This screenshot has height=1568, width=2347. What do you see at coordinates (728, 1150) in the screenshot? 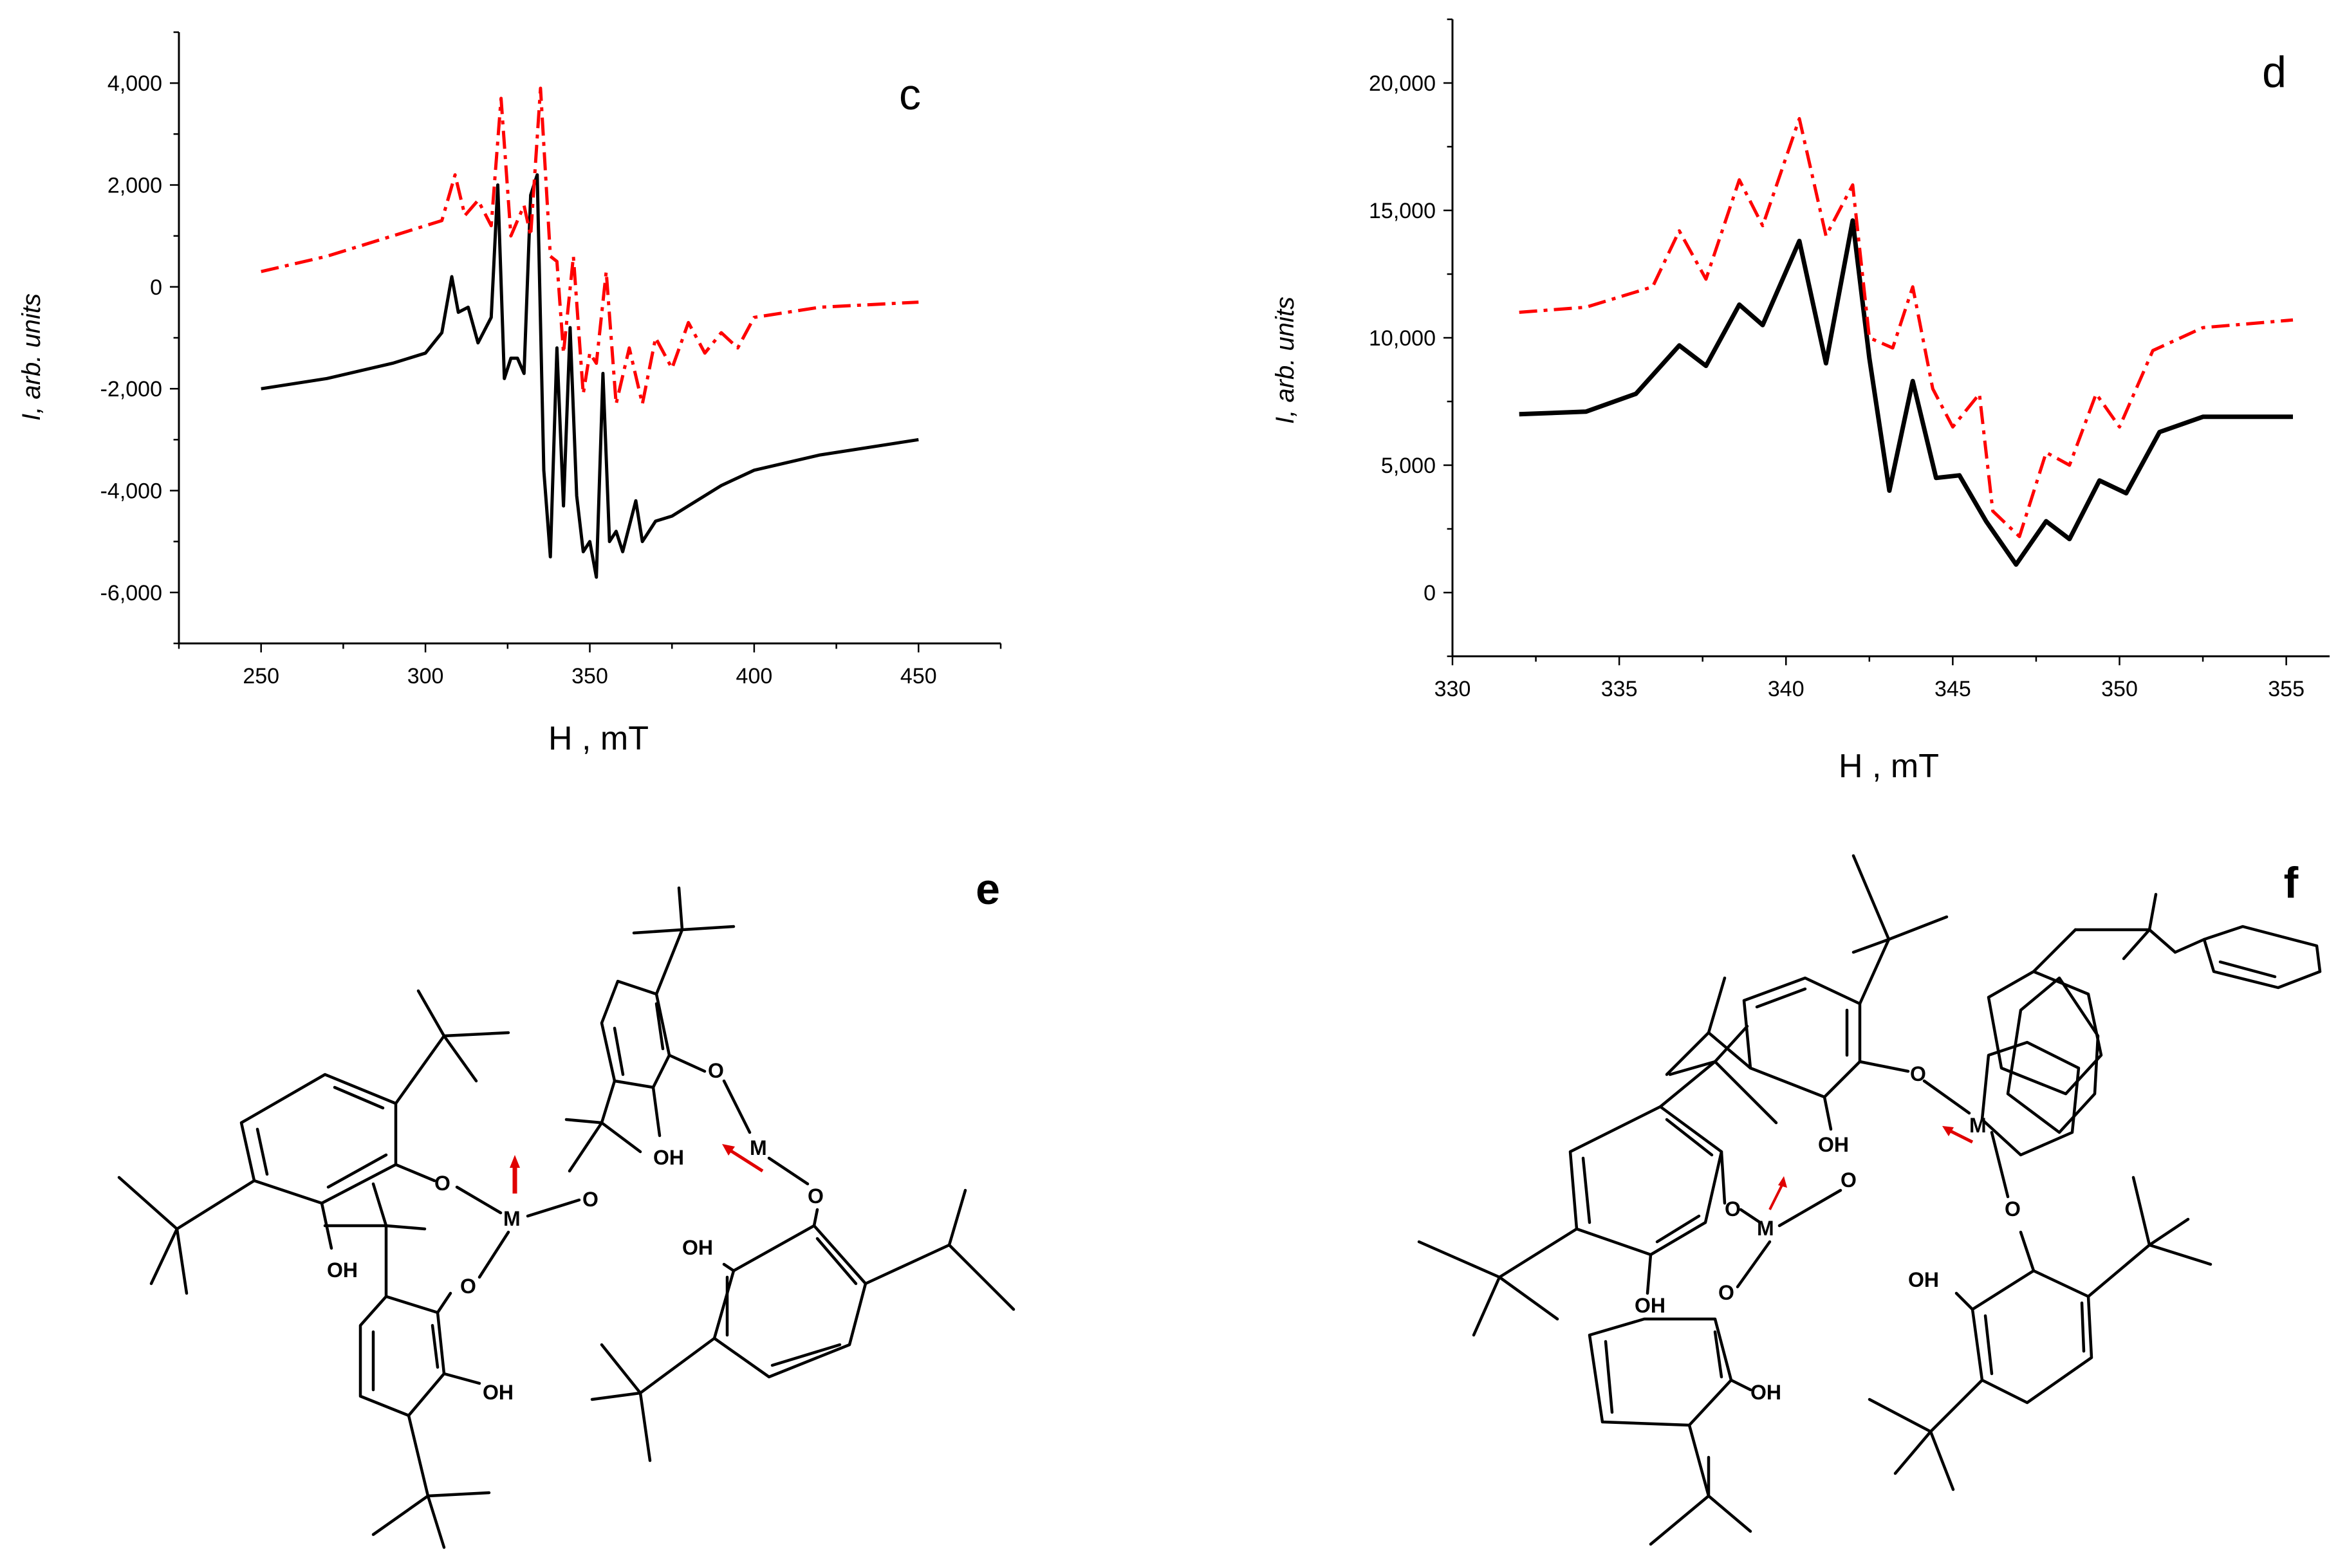
I see `spin-arrow-head-e2` at bounding box center [728, 1150].